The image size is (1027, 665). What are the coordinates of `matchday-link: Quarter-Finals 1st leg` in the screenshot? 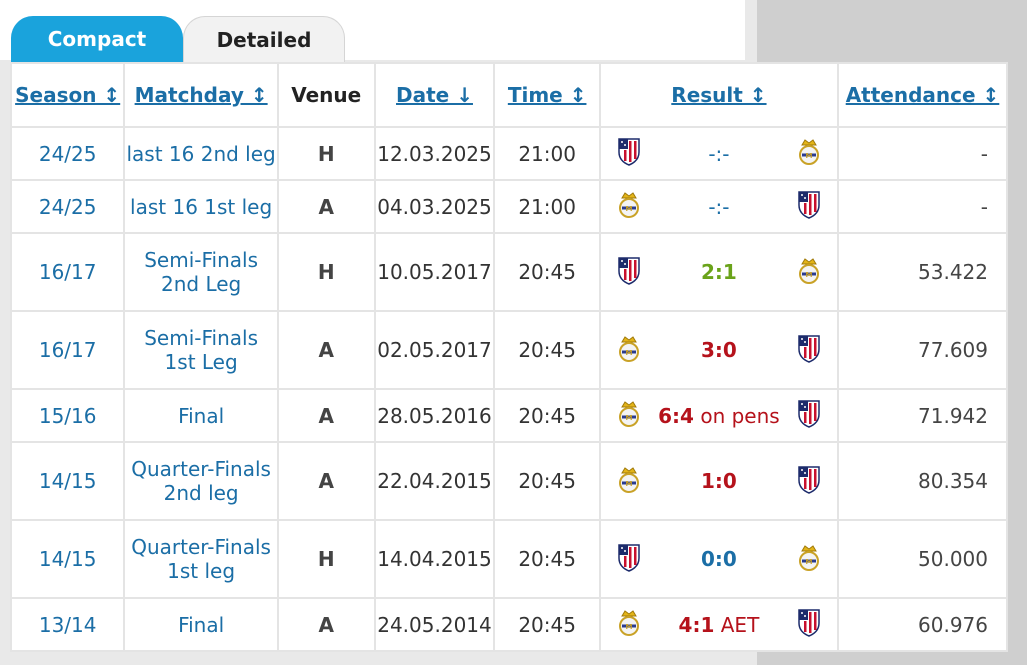 It's located at (201, 559).